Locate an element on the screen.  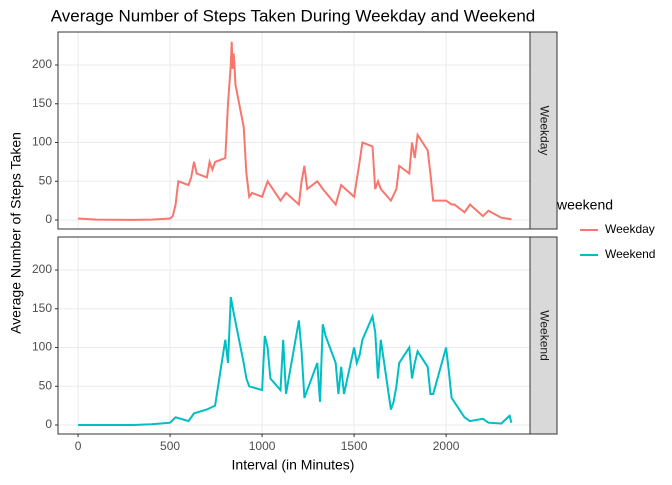
y-axis-label: Average Number of Steps Taken is located at coordinates (16, 233).